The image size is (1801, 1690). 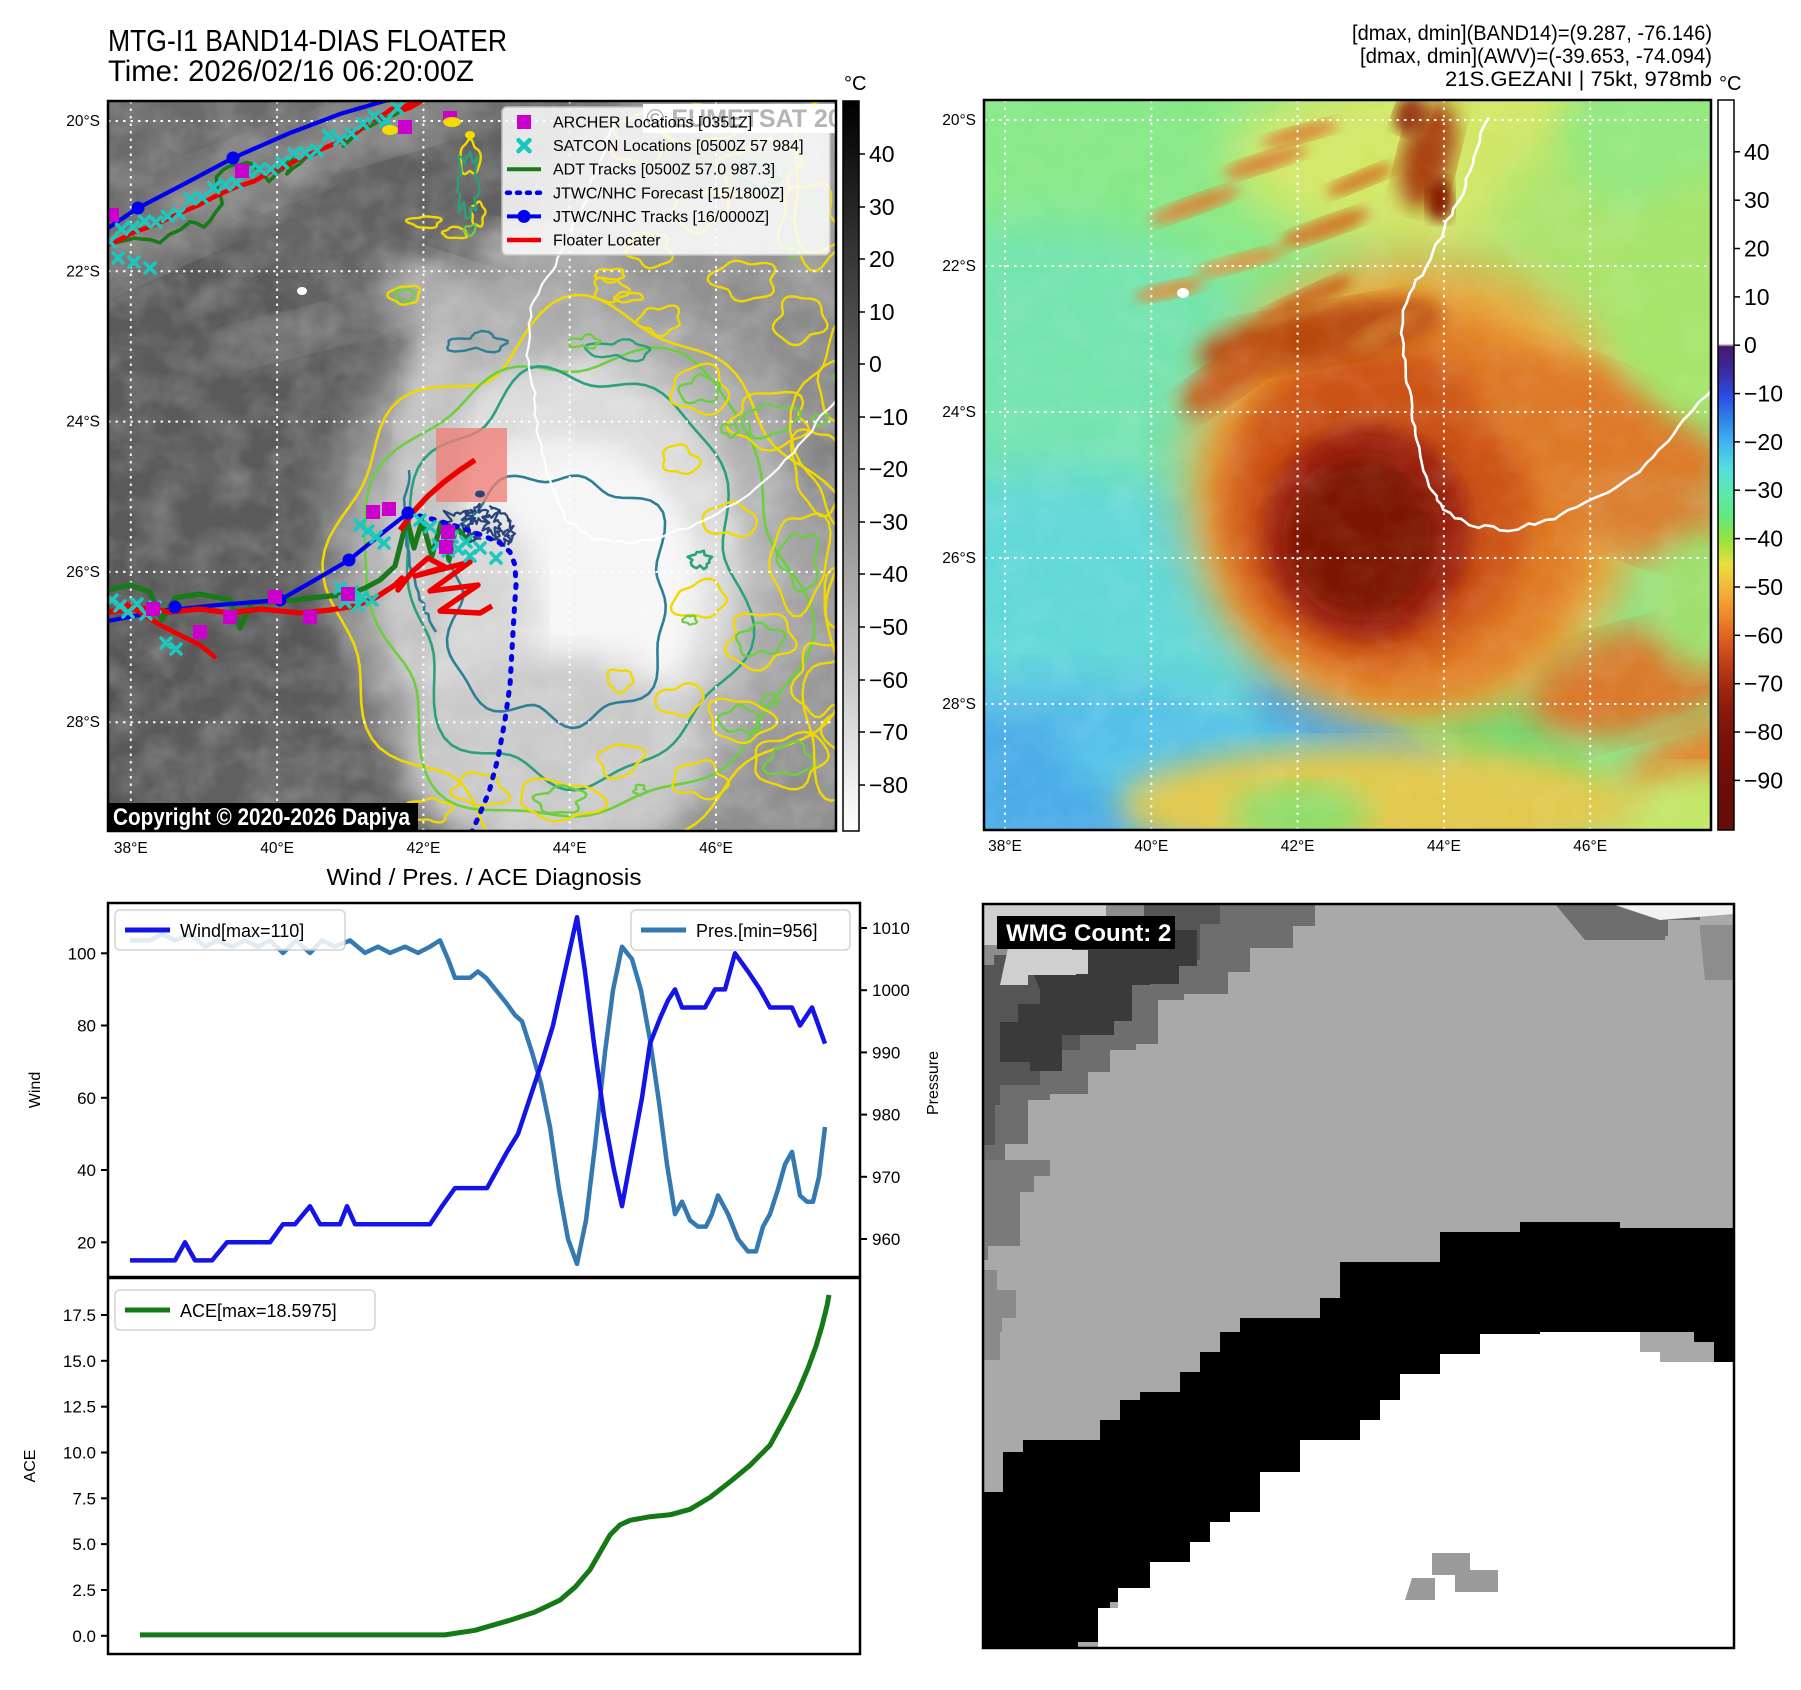 I want to click on svg-text: −90, so click(x=1763, y=780).